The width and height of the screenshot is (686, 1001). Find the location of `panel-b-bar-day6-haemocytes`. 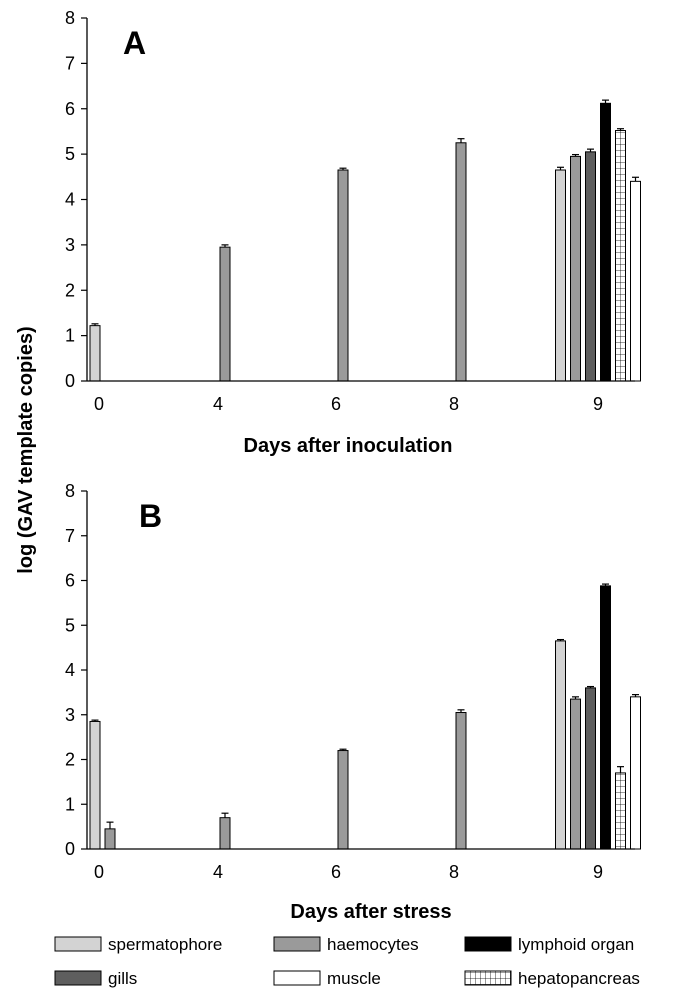

panel-b-bar-day6-haemocytes is located at coordinates (343, 800).